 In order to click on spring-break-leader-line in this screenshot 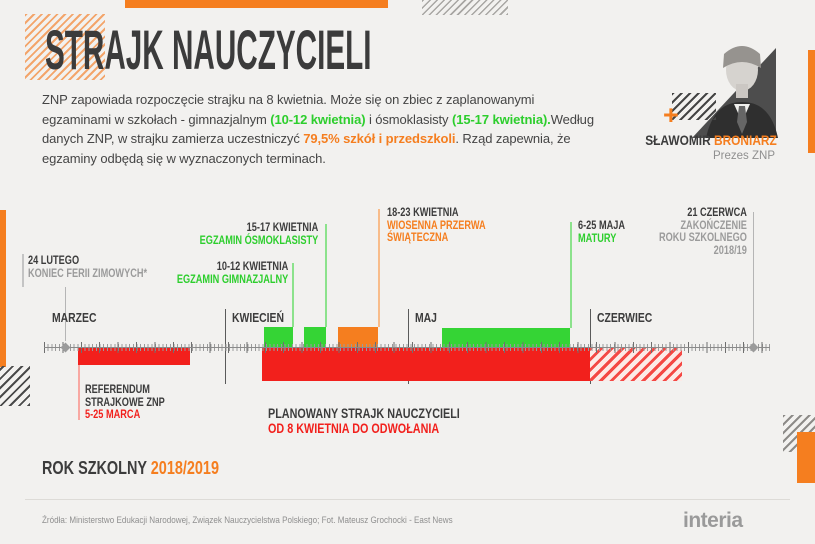, I will do `click(379, 268)`.